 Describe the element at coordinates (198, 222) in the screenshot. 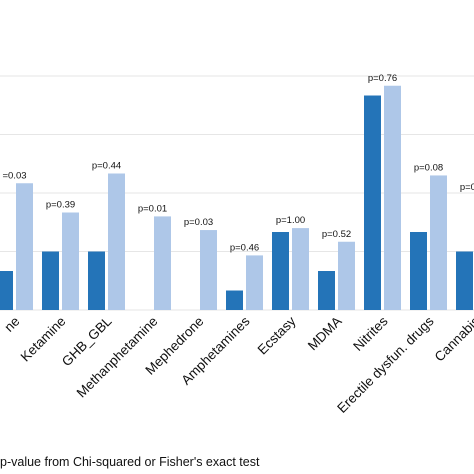

I see `p-value-label: p=0.03` at that location.